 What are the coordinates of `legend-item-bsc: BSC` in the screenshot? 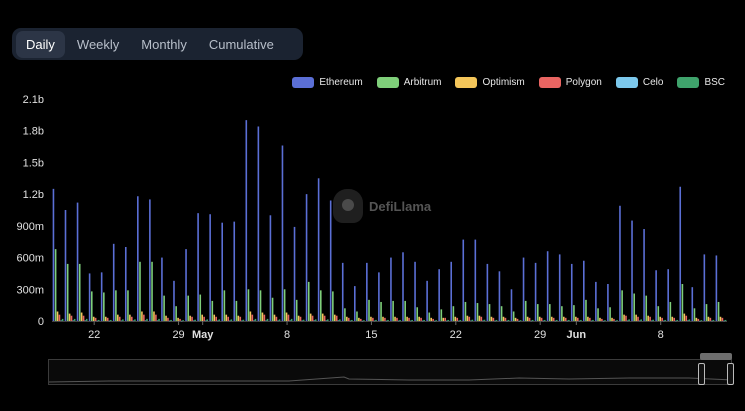 It's located at (701, 82).